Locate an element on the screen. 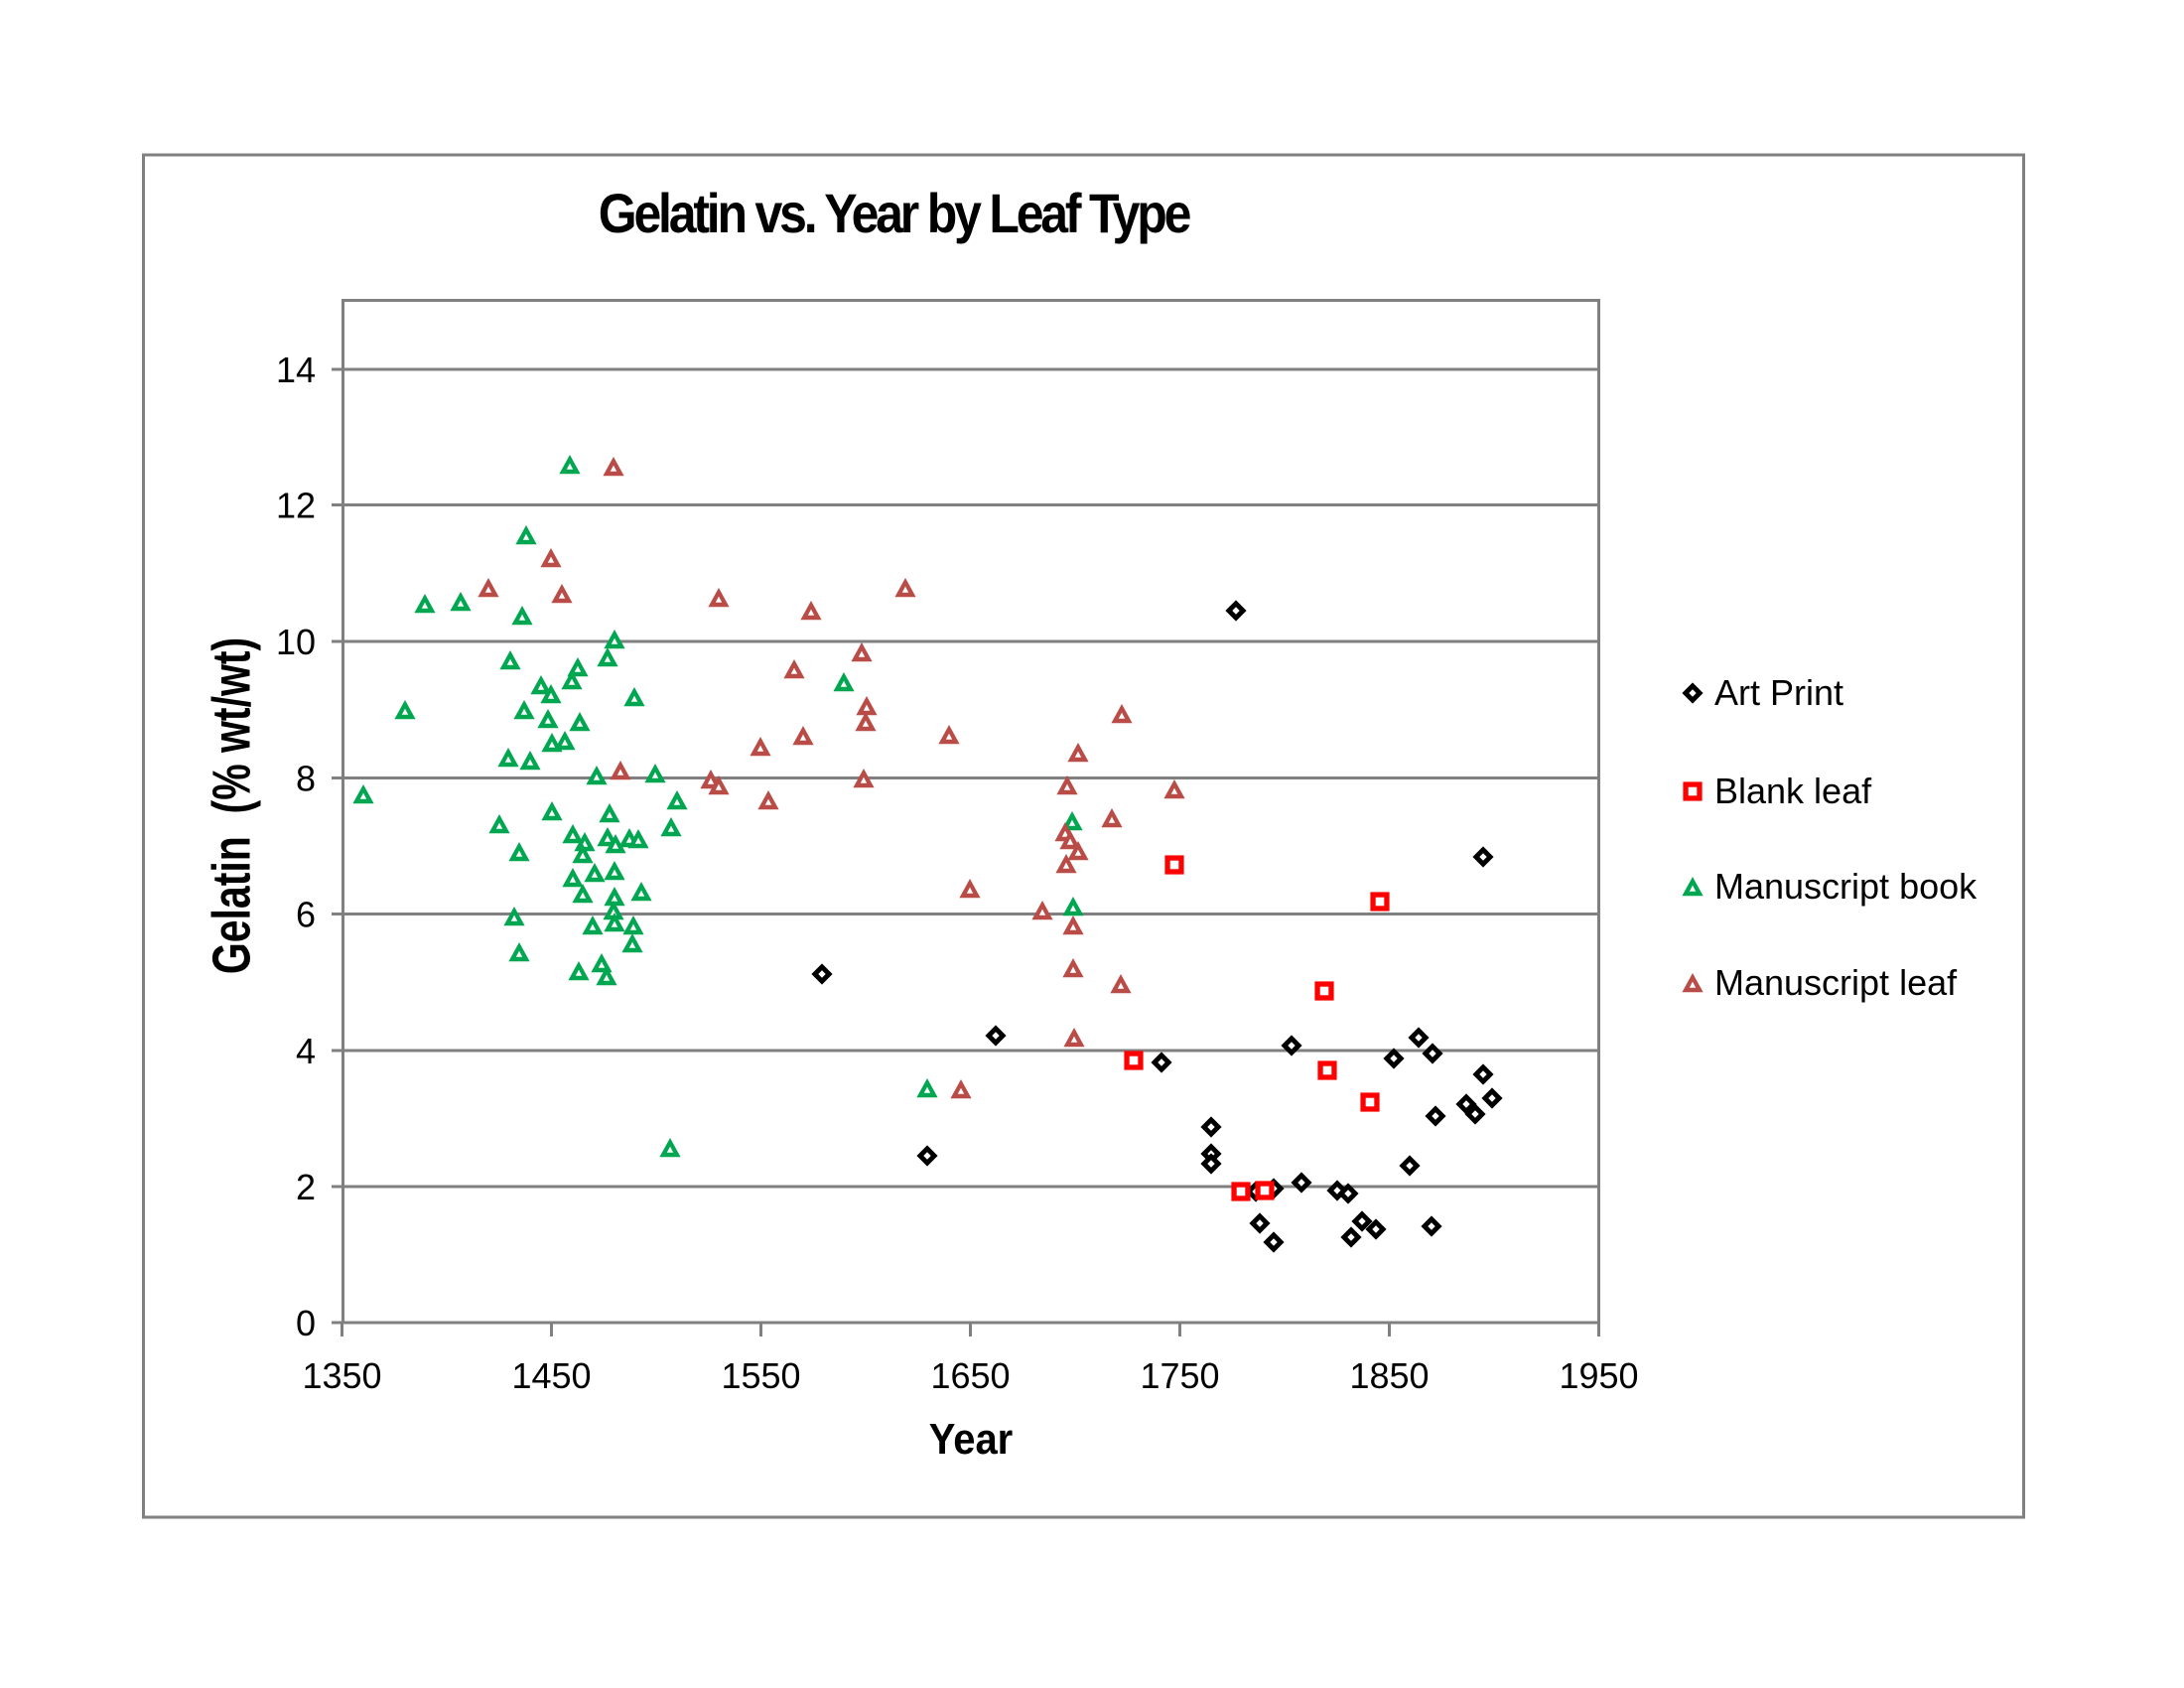 This screenshot has width=2184, height=1688. svg-text: 4 is located at coordinates (306, 1051).